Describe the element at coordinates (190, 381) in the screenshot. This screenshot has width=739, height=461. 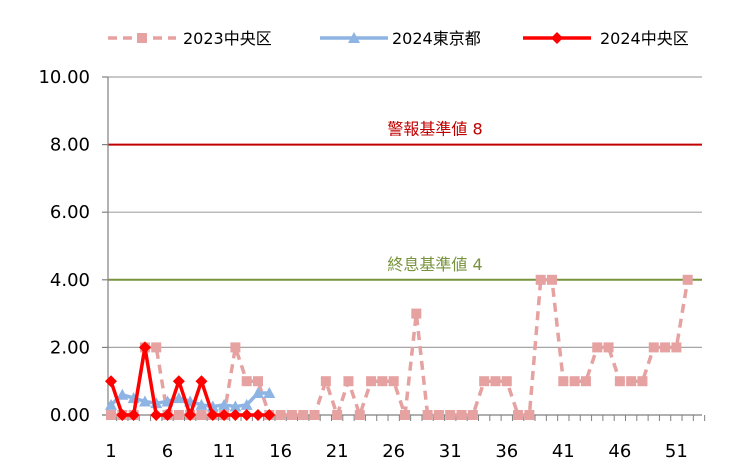
I see `series` at that location.